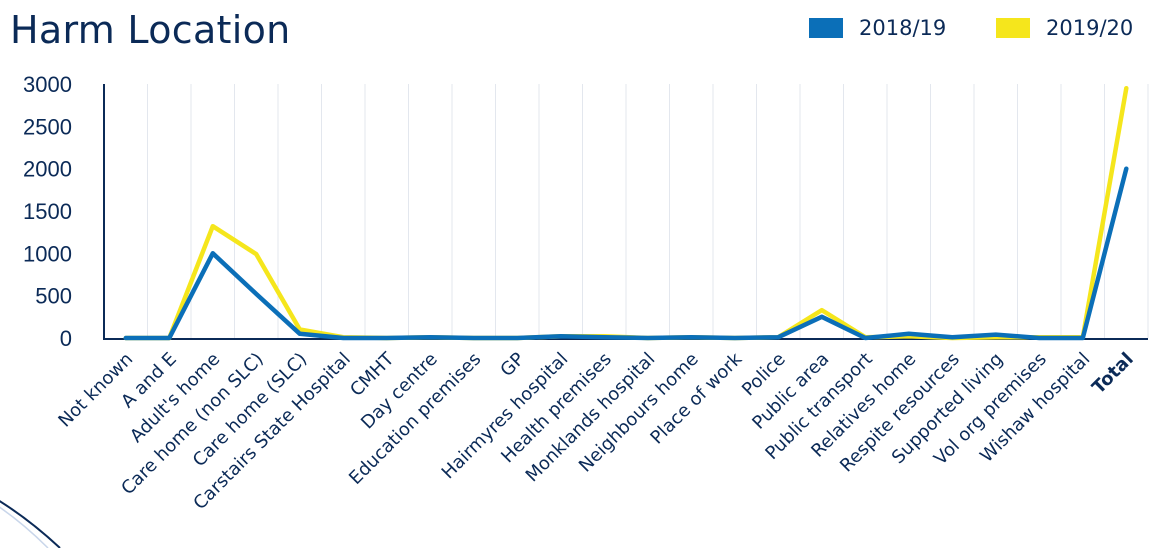 The image size is (1151, 548). I want to click on legend-item-2018-19: 2018/19, so click(877, 28).